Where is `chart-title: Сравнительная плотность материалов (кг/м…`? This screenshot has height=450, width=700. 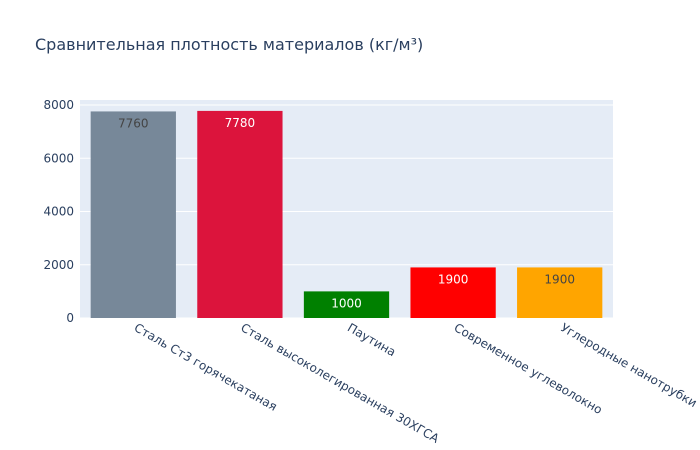 chart-title: Сравнительная плотность материалов (кг/м… is located at coordinates (229, 44).